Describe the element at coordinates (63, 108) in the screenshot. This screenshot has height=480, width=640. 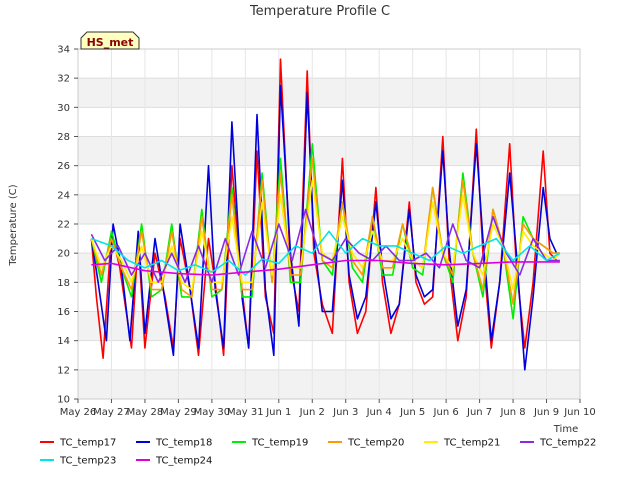
I see `y-tick-label: 30` at that location.